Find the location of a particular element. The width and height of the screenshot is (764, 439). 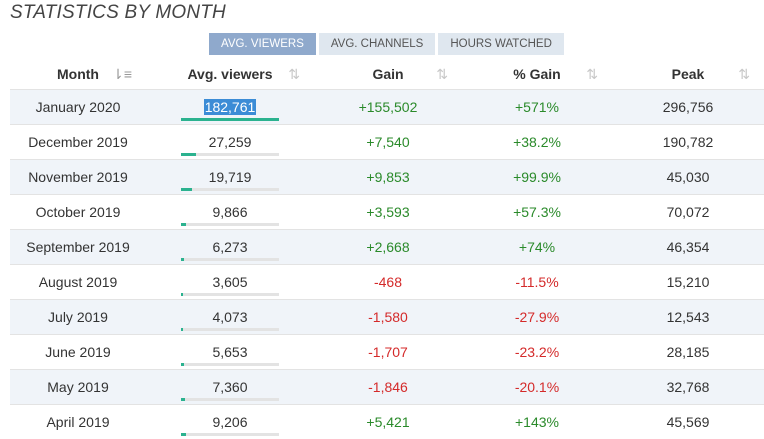

column-header-month: Month ⇂≡ is located at coordinates (78, 74).